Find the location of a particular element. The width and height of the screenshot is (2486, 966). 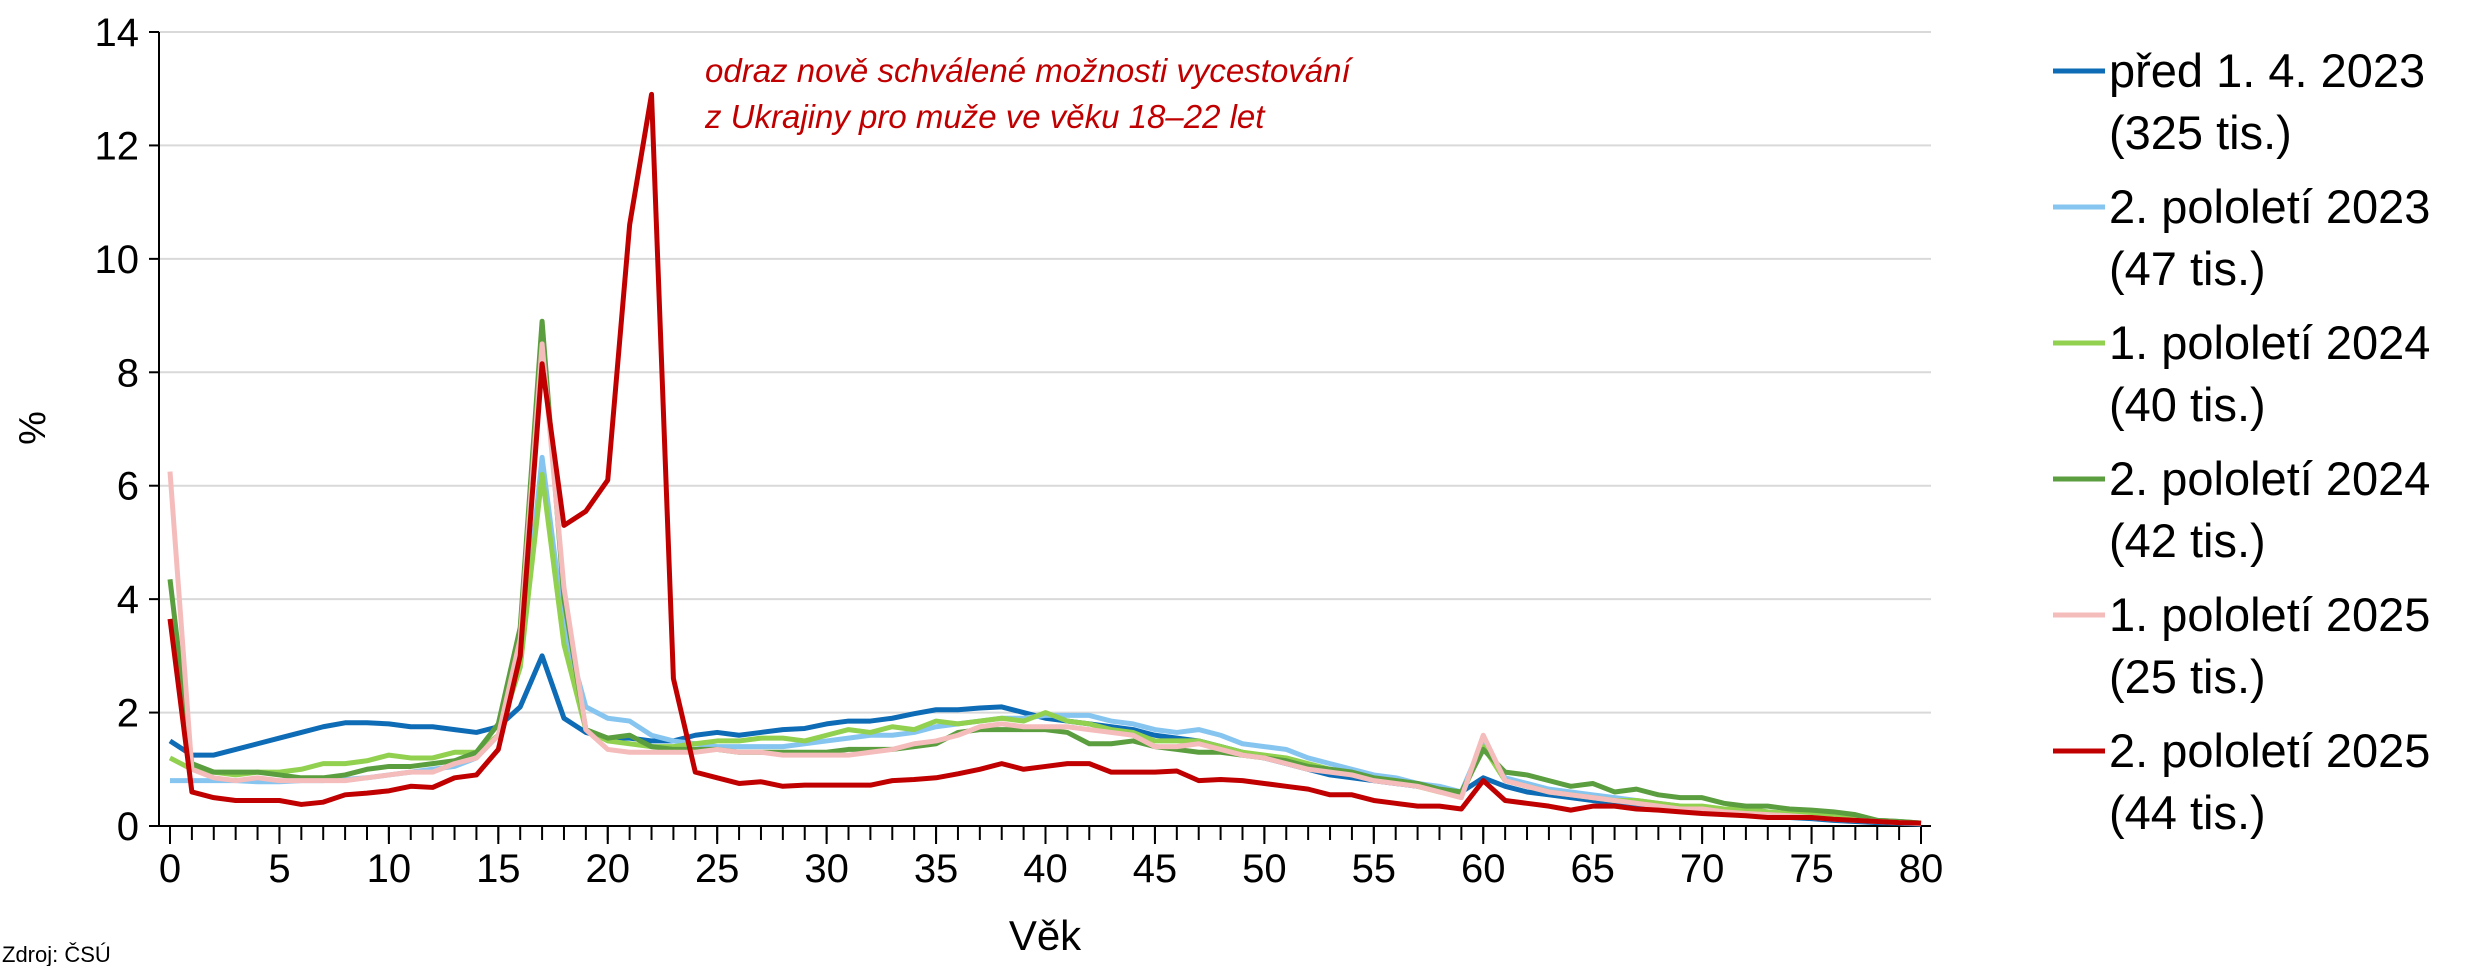

x-tick-label: 50 is located at coordinates (1264, 869).